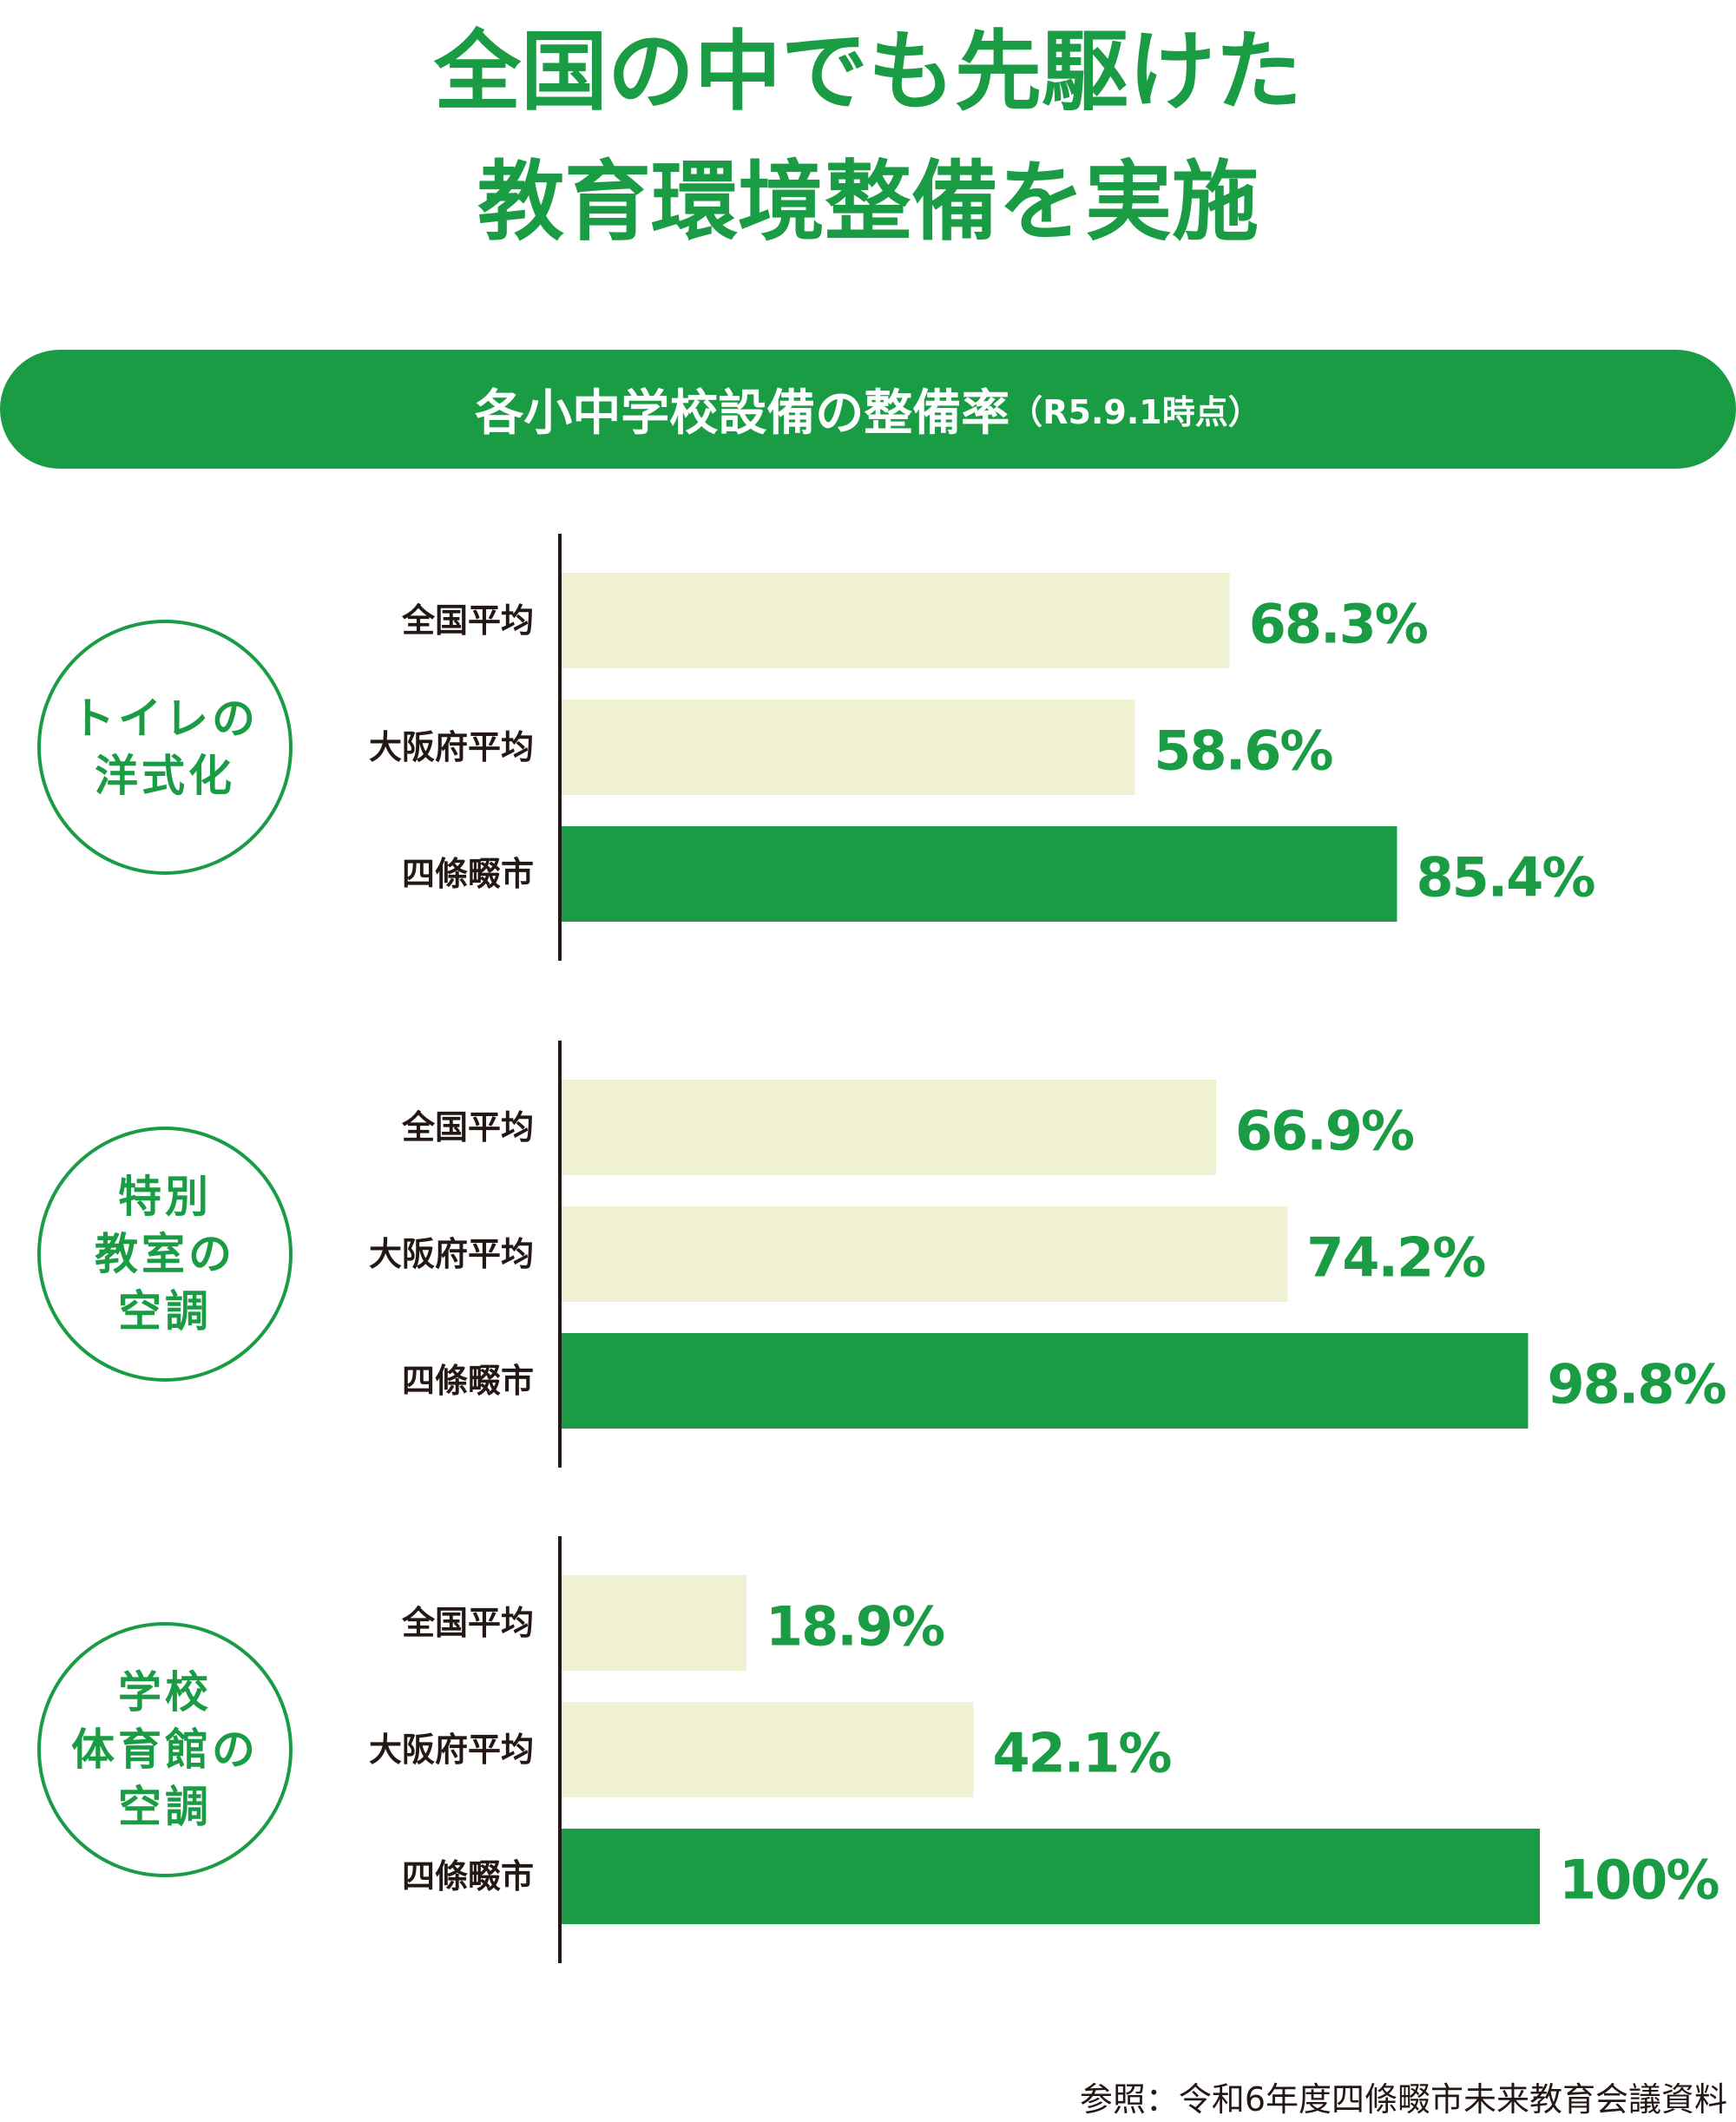 The width and height of the screenshot is (1736, 2122). I want to click on data-label: 42.1%, so click(1081, 1753).